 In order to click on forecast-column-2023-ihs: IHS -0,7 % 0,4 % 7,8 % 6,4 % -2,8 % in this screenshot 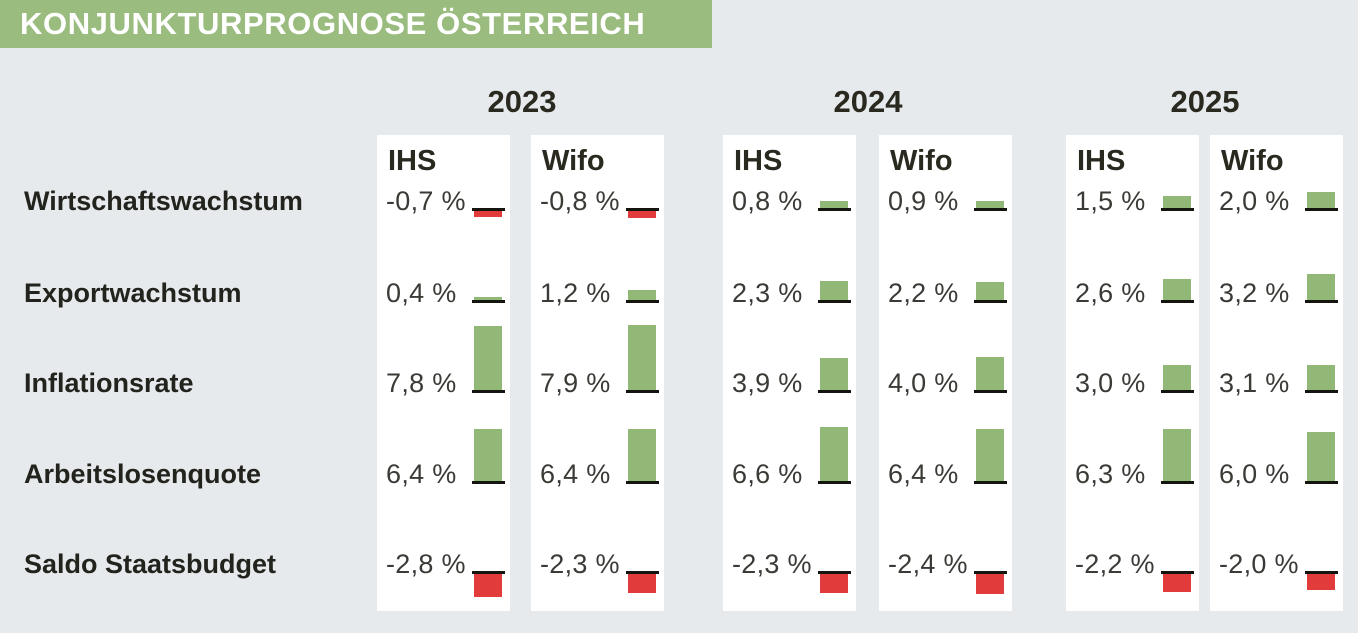, I will do `click(443, 373)`.